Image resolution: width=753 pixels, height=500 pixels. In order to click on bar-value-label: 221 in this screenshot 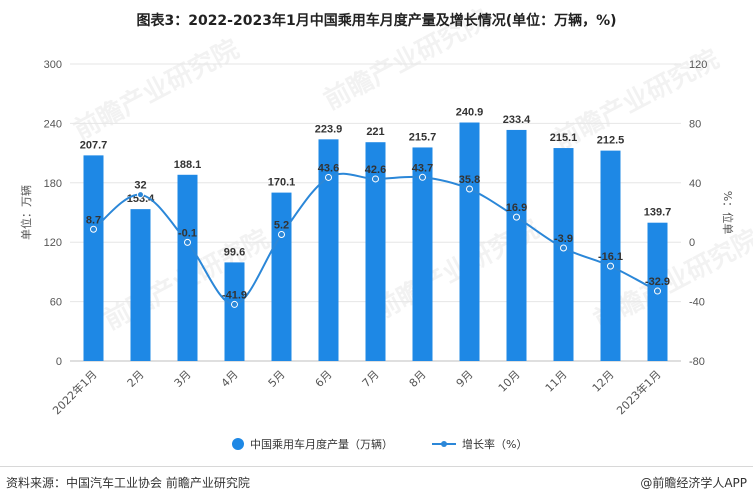, I will do `click(375, 132)`.